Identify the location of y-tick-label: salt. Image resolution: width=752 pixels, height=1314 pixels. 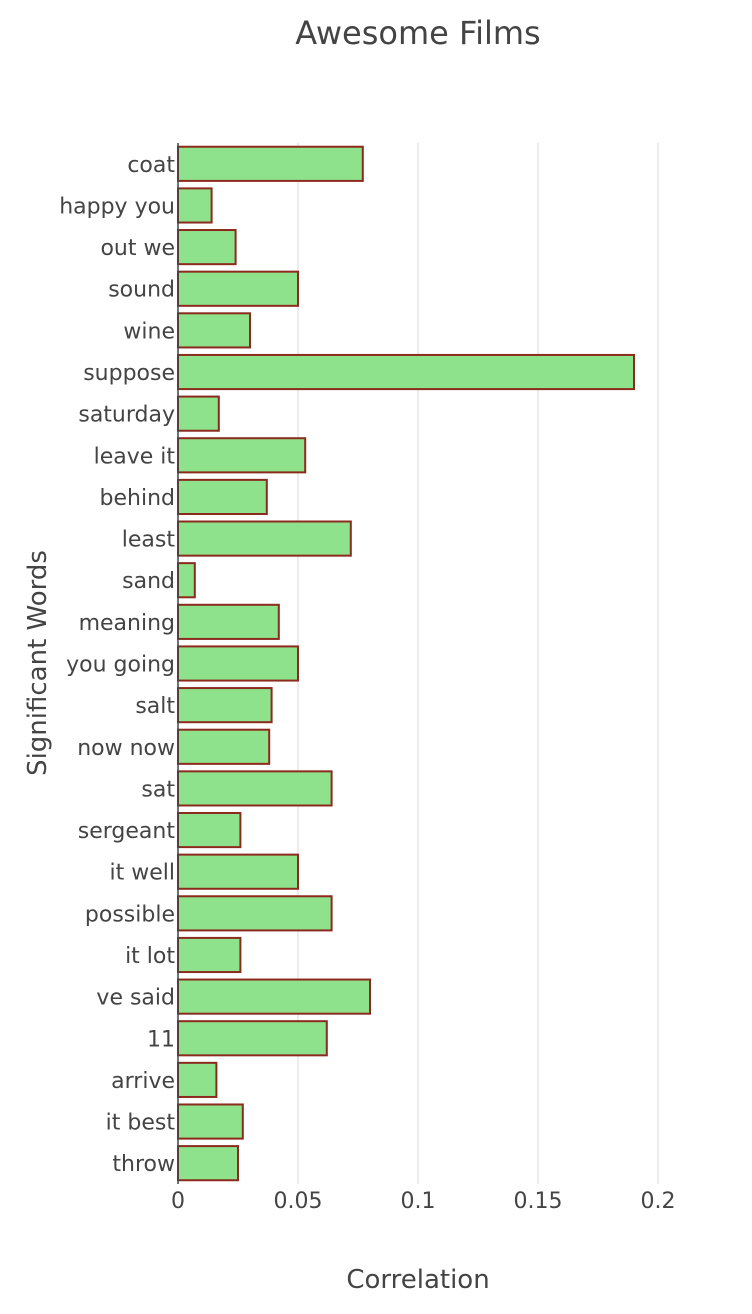
(155, 706).